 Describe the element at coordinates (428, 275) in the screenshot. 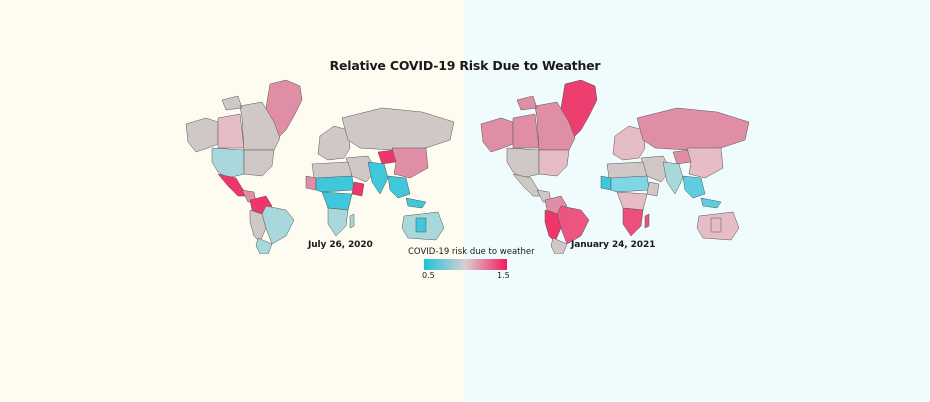

I see `legend-min-label: 0.5` at that location.